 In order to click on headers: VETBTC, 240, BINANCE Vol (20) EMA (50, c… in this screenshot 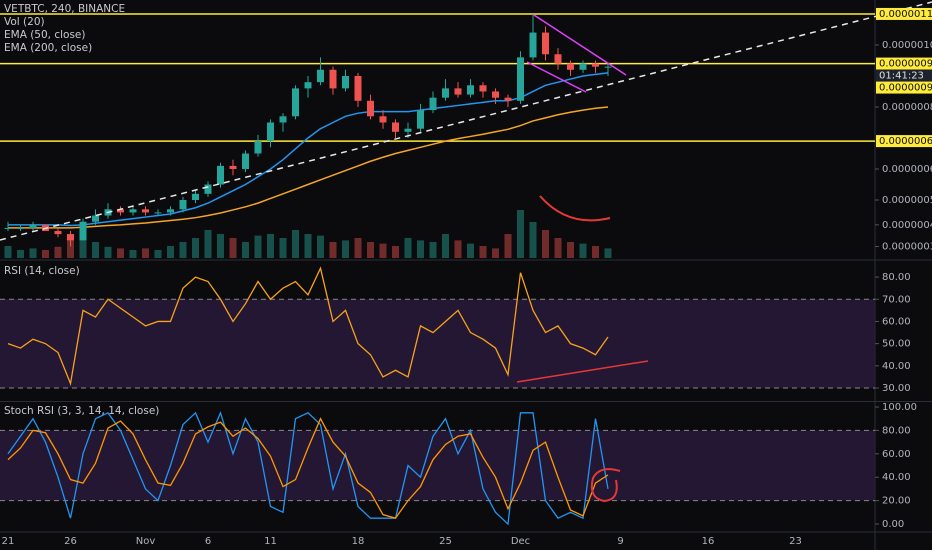, I will do `click(81, 210)`.